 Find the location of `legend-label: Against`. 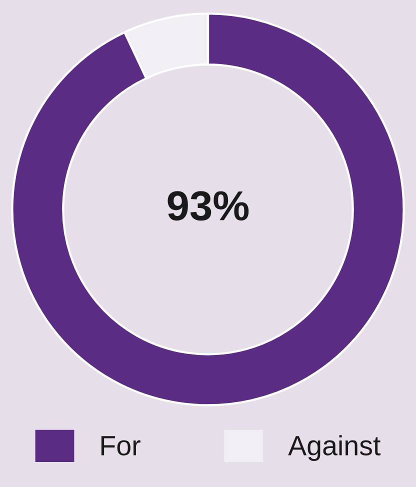

legend-label: Against is located at coordinates (334, 448).